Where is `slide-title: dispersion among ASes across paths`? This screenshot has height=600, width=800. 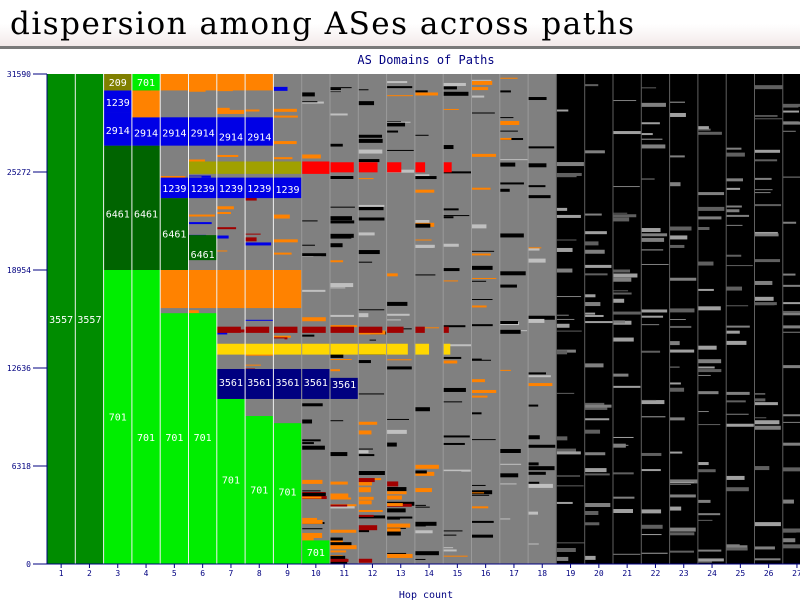 slide-title: dispersion among ASes across paths is located at coordinates (323, 24).